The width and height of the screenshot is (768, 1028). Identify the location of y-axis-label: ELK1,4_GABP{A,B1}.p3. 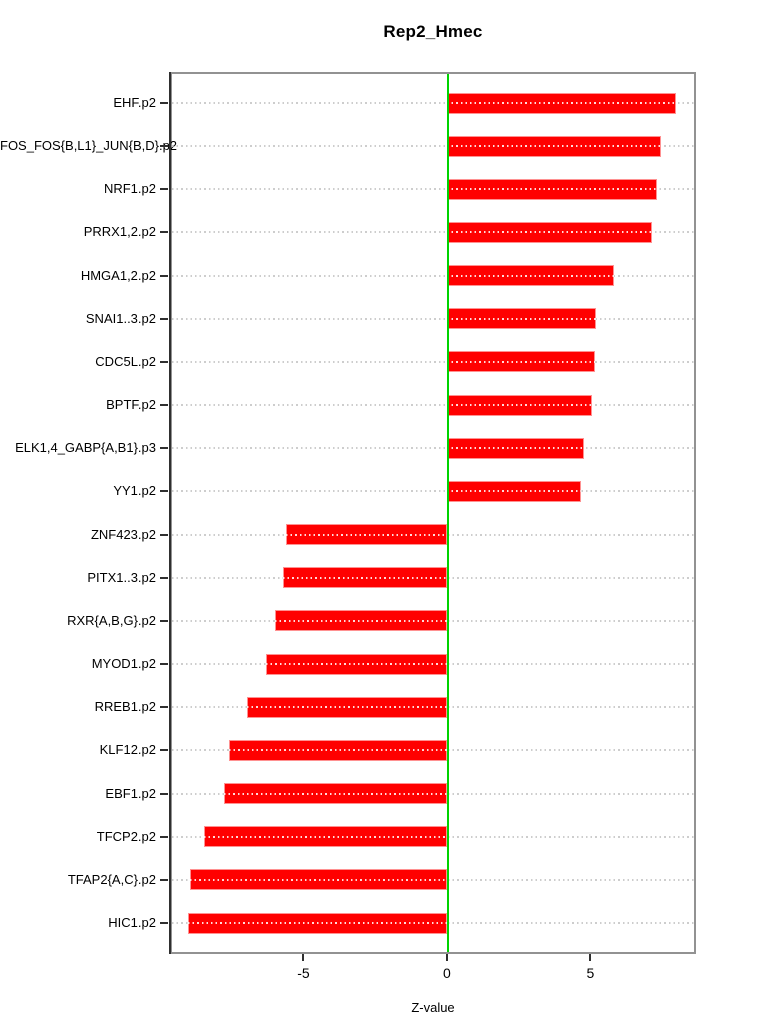
(85, 448).